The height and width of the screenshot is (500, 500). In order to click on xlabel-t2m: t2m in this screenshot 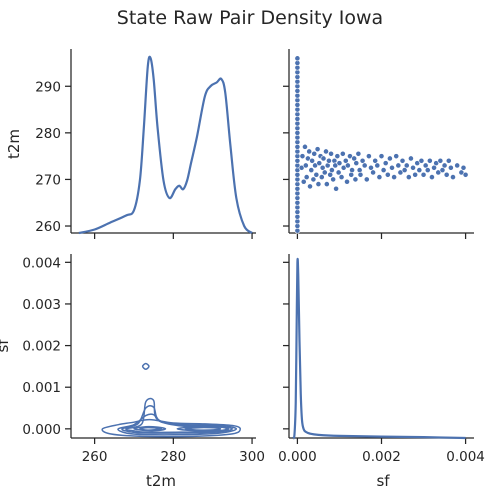, I will do `click(161, 481)`.